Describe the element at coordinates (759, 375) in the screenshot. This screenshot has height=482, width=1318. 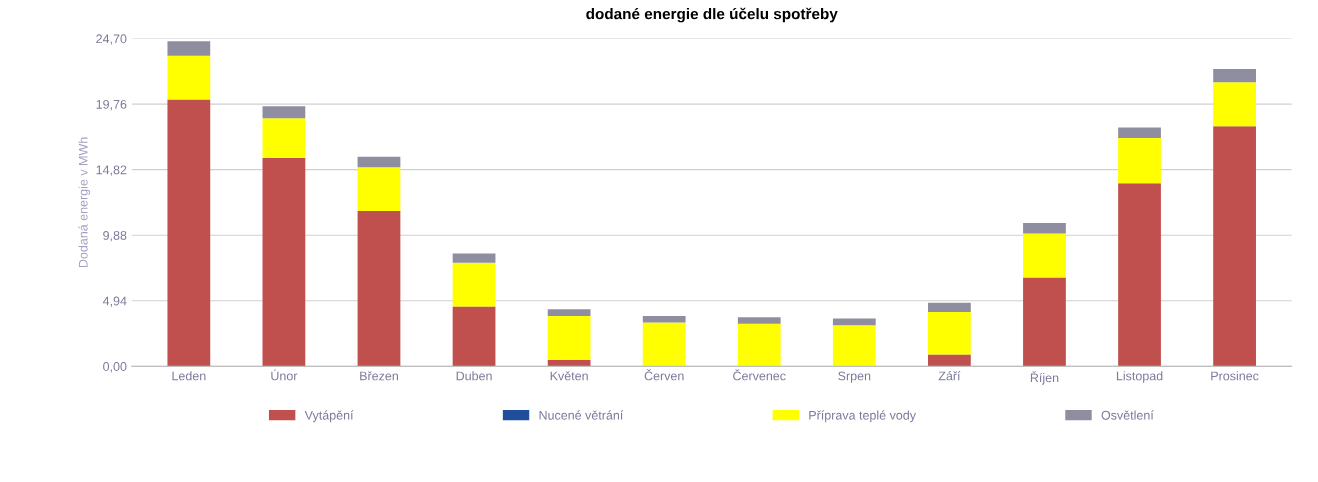
I see `x-tick-label: Červenec` at that location.